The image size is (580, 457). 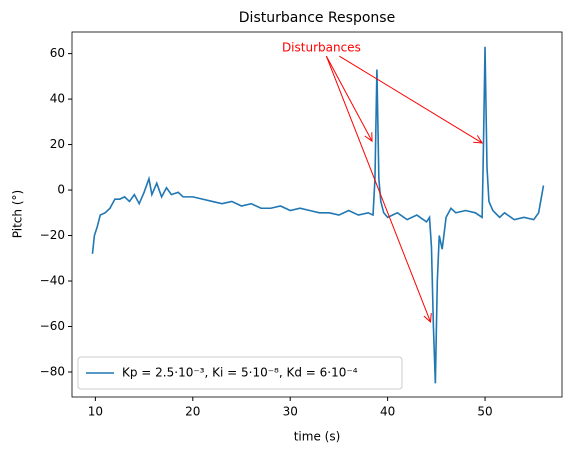 What do you see at coordinates (484, 412) in the screenshot?
I see `x-tick-label: 50` at bounding box center [484, 412].